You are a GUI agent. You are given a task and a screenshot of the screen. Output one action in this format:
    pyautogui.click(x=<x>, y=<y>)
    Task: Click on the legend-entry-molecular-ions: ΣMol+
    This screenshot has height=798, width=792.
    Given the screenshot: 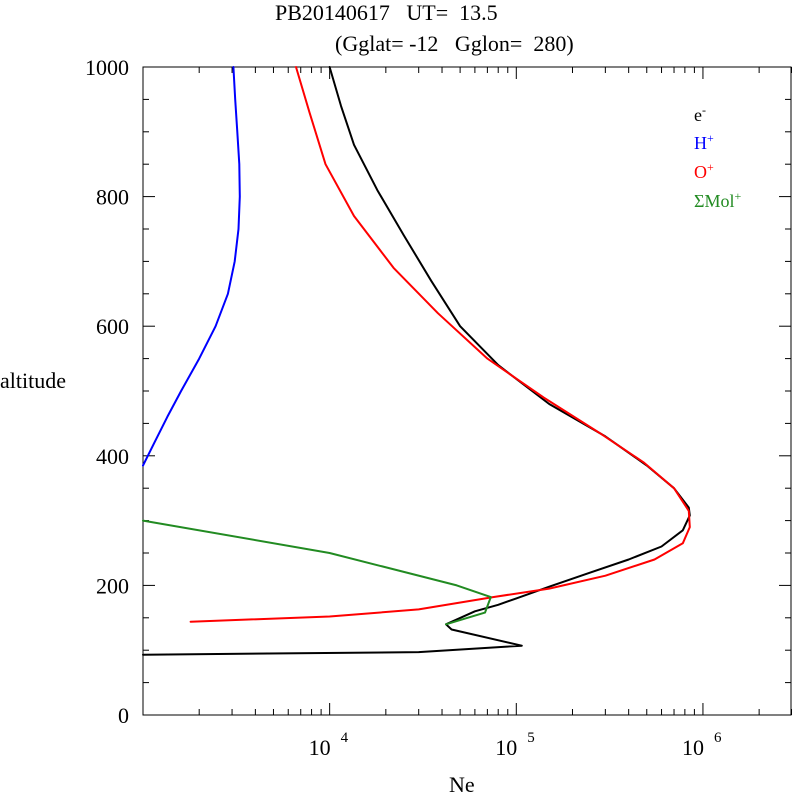 What is the action you would take?
    pyautogui.click(x=717, y=200)
    